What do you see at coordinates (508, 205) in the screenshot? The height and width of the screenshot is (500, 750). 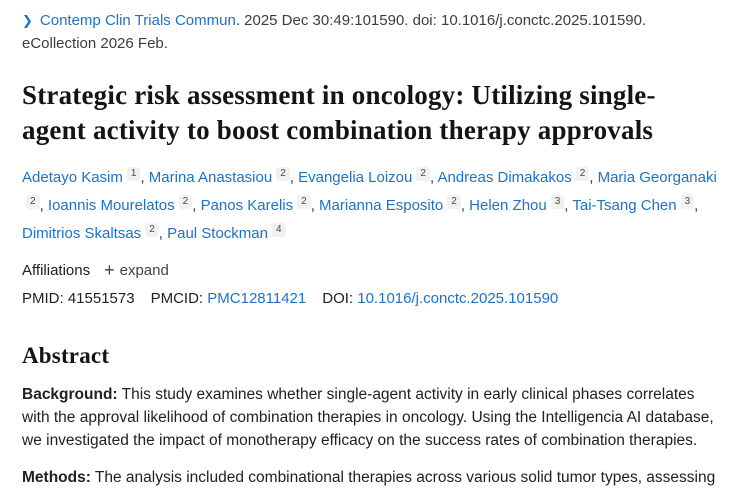 I see `author-link: Helen Zhou` at bounding box center [508, 205].